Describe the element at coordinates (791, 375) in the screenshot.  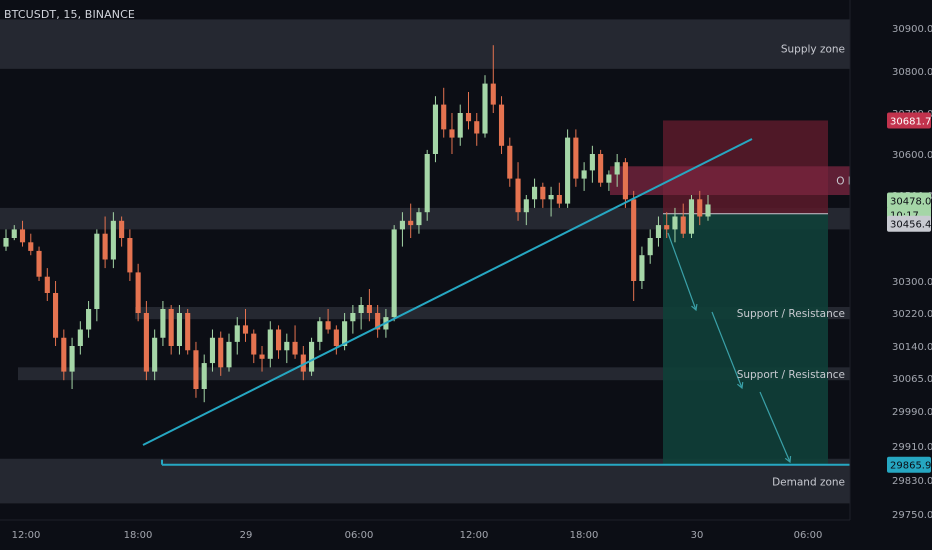
I see `zone-label-3: Support / Resistance` at that location.